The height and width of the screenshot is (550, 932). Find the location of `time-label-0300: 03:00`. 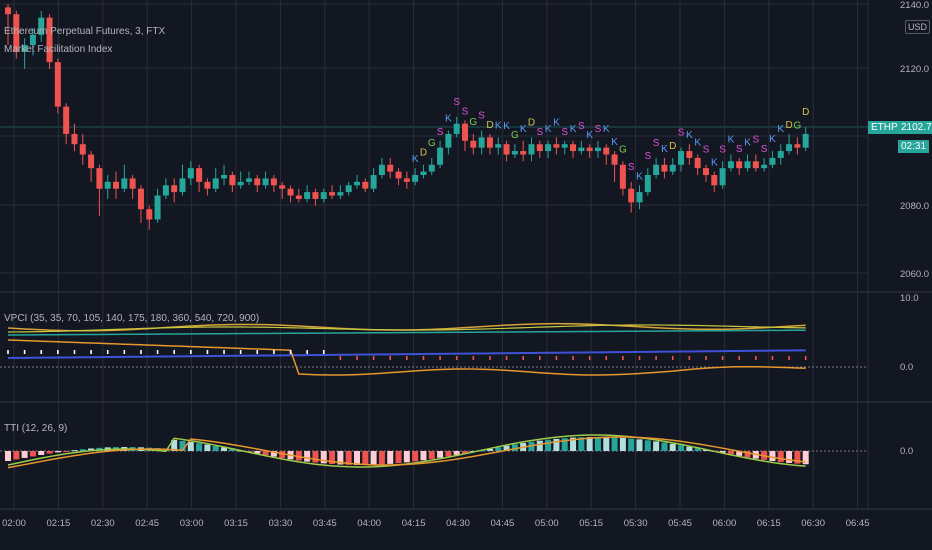

time-label-0300: 03:00 is located at coordinates (191, 523).